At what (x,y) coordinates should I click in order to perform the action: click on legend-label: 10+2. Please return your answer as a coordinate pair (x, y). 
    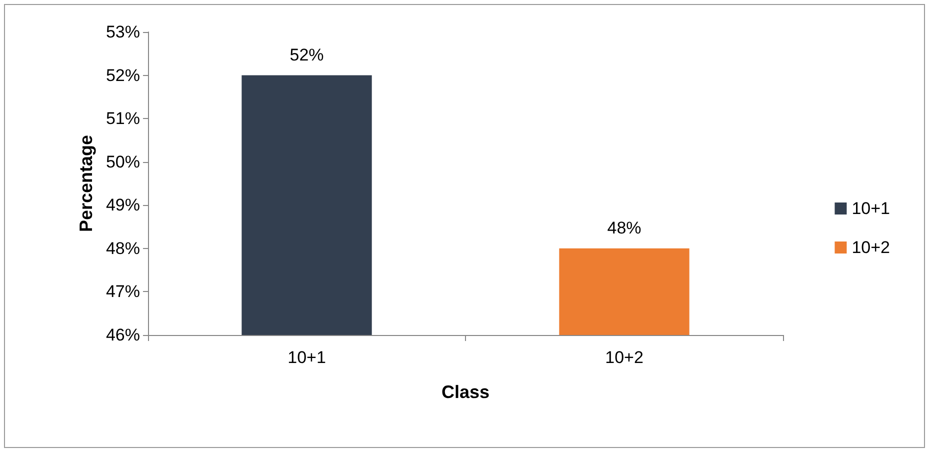
    Looking at the image, I should click on (871, 247).